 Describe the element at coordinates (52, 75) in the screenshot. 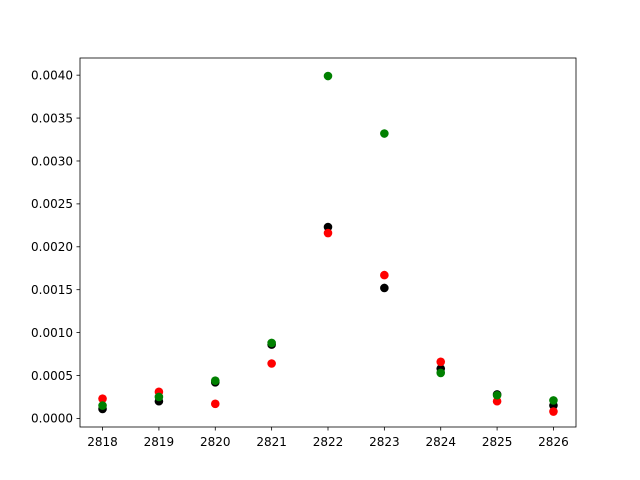

I see `y-tick-label: 0.0040` at that location.